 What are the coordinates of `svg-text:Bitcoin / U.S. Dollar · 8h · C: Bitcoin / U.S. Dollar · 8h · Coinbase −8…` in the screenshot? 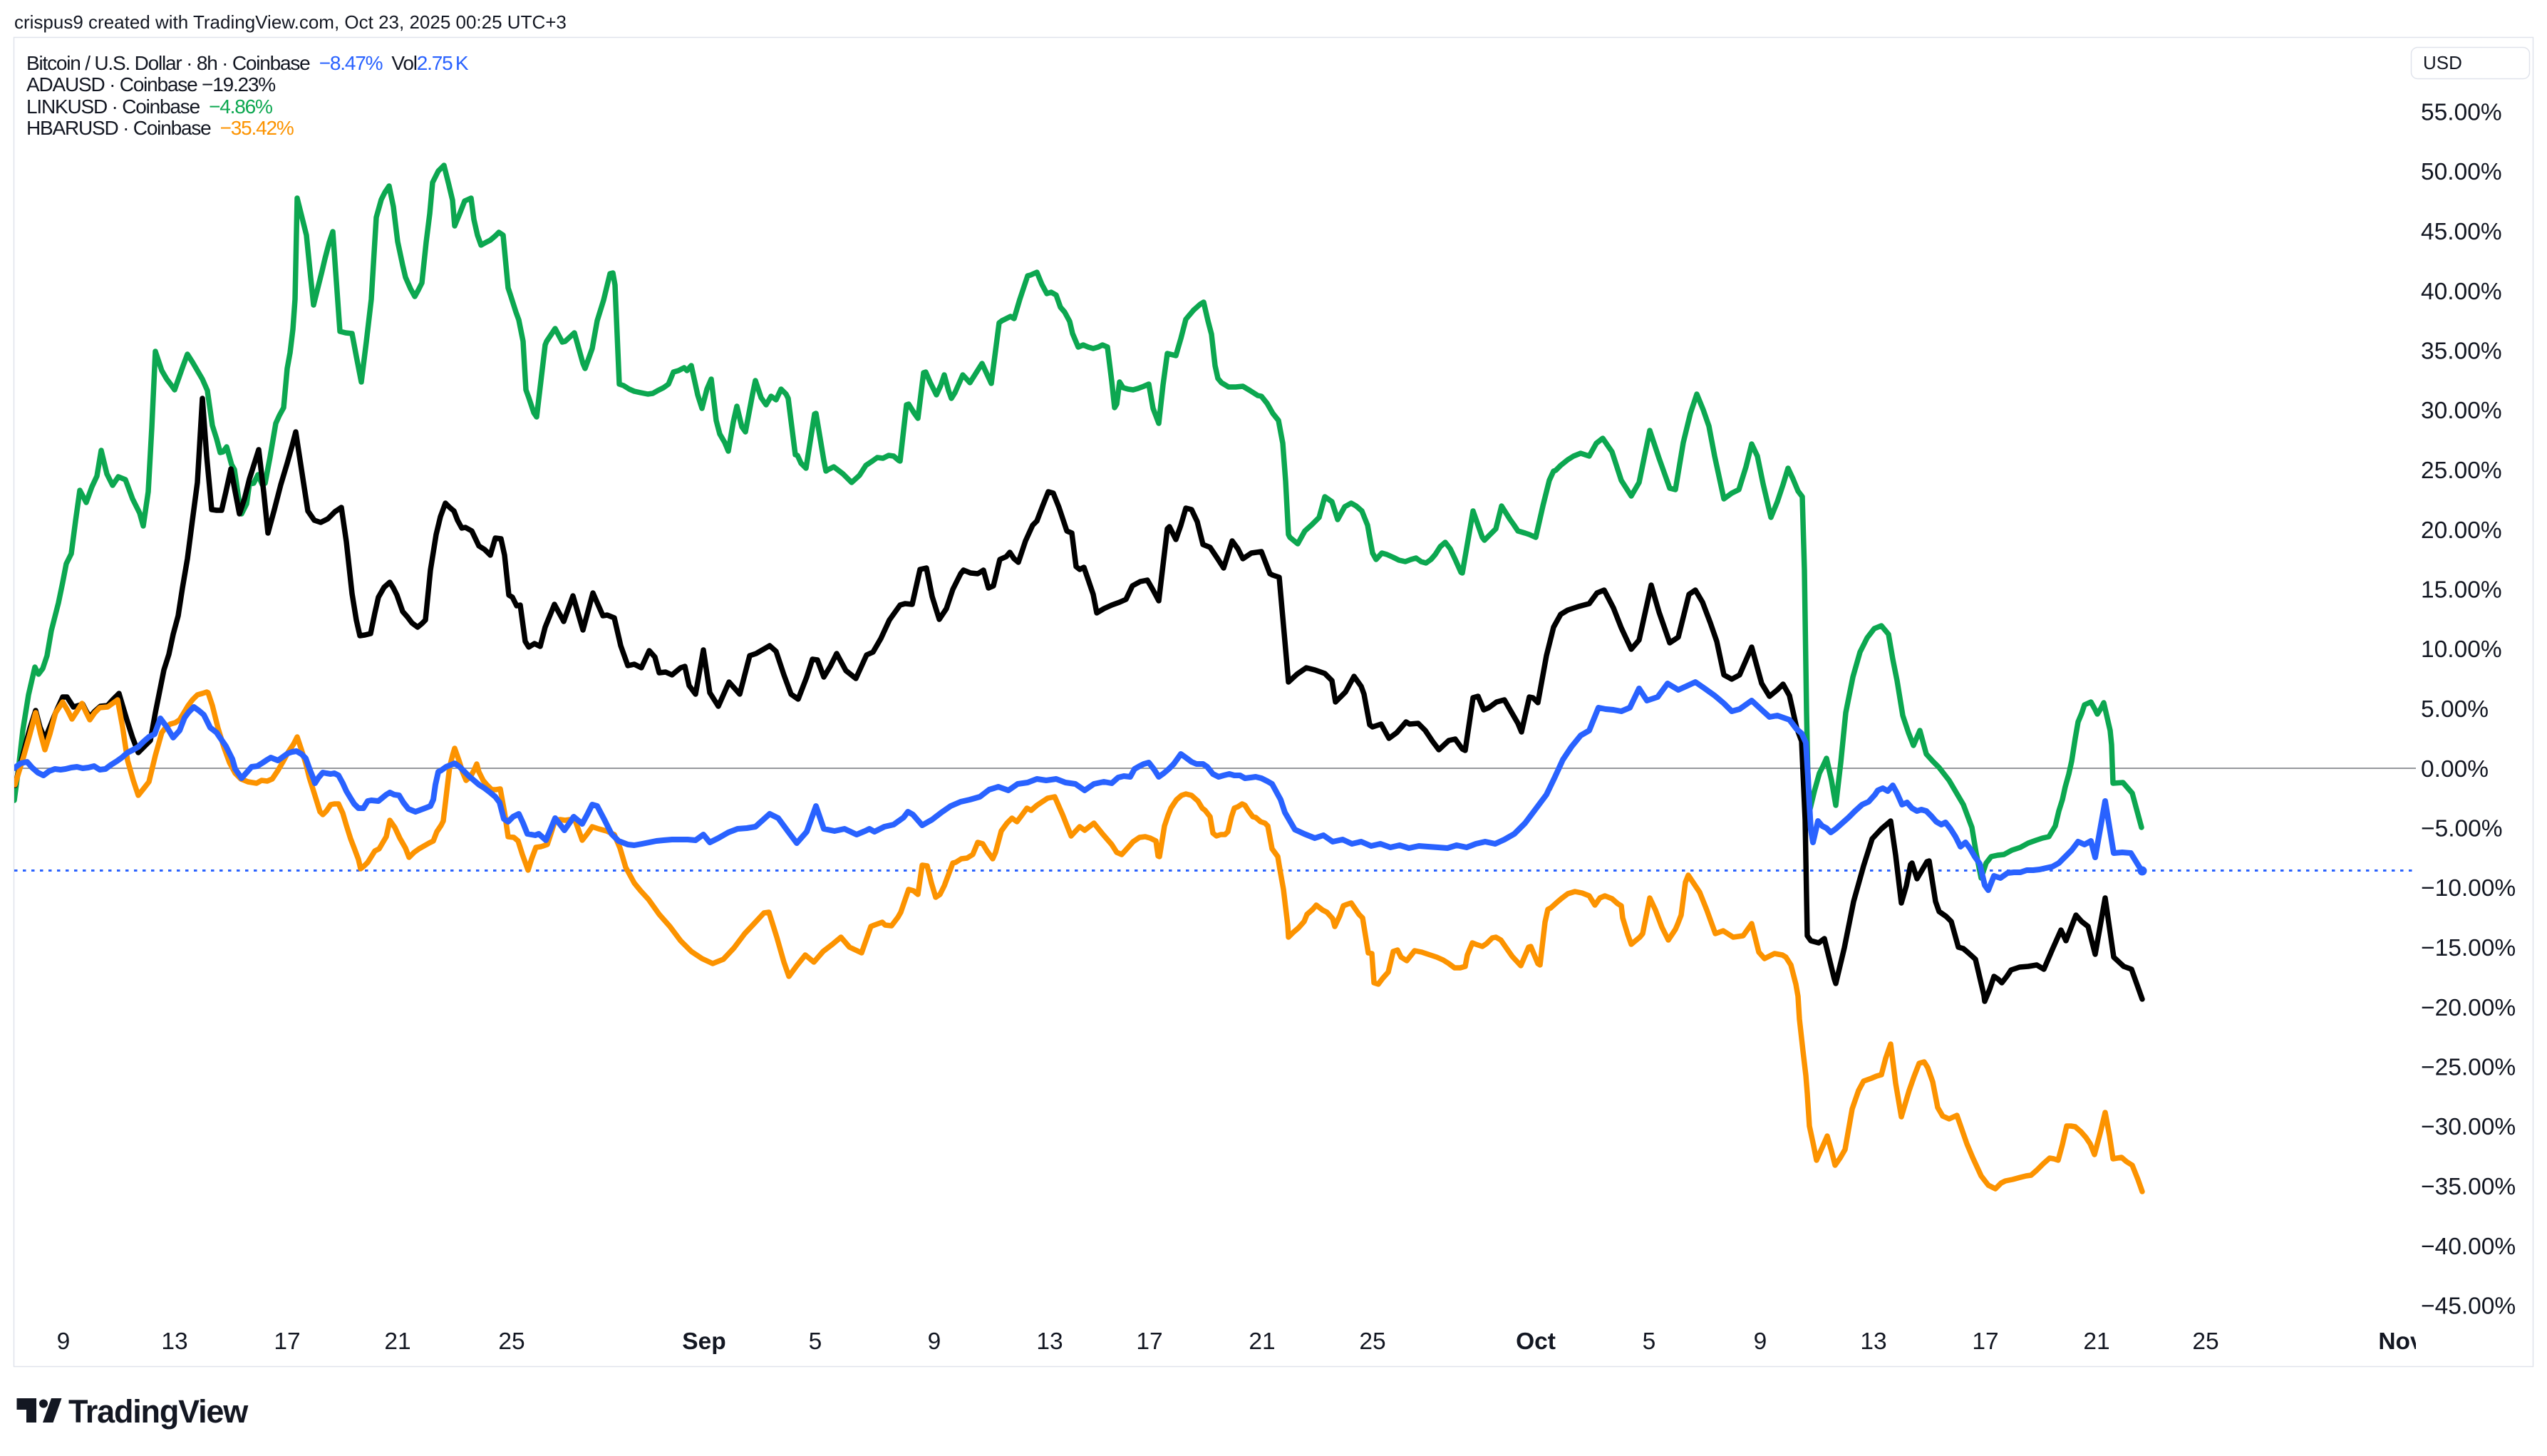 It's located at (247, 63).